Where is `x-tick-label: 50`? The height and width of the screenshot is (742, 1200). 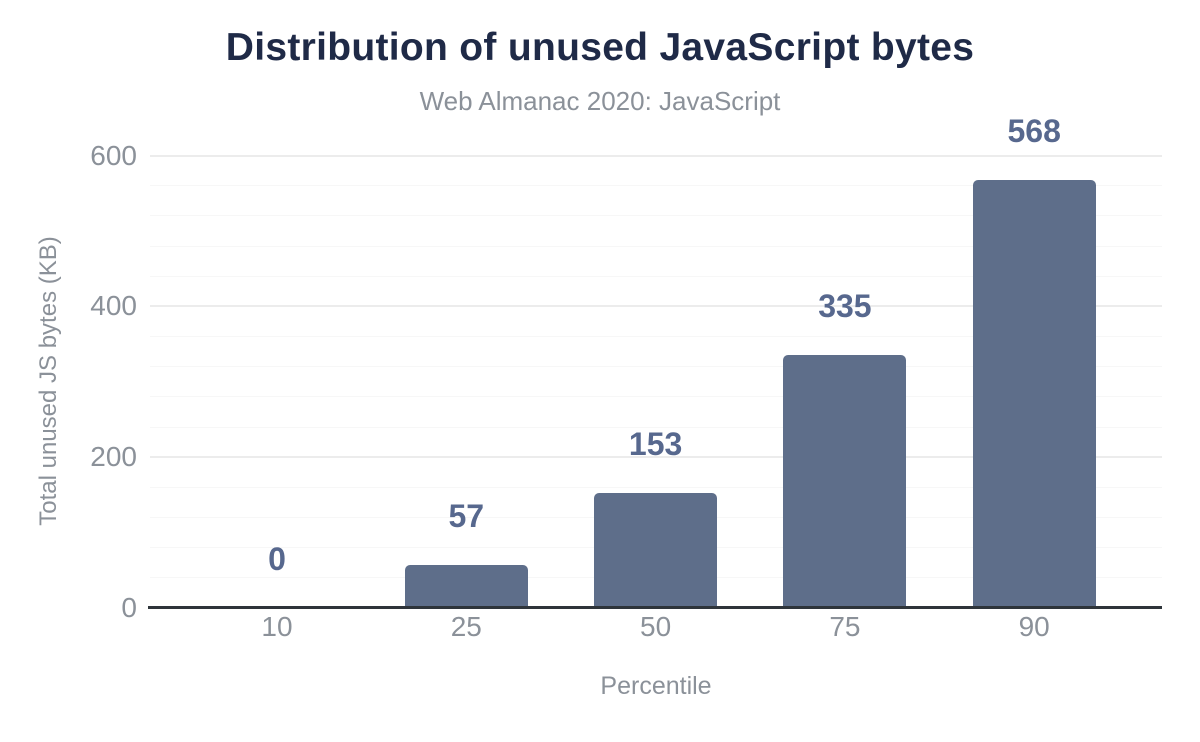 x-tick-label: 50 is located at coordinates (656, 626).